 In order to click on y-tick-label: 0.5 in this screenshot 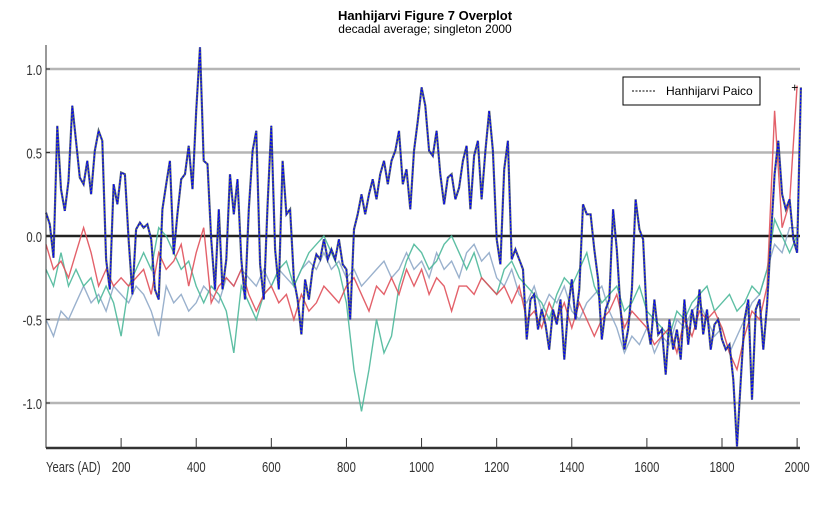, I will do `click(34, 153)`.